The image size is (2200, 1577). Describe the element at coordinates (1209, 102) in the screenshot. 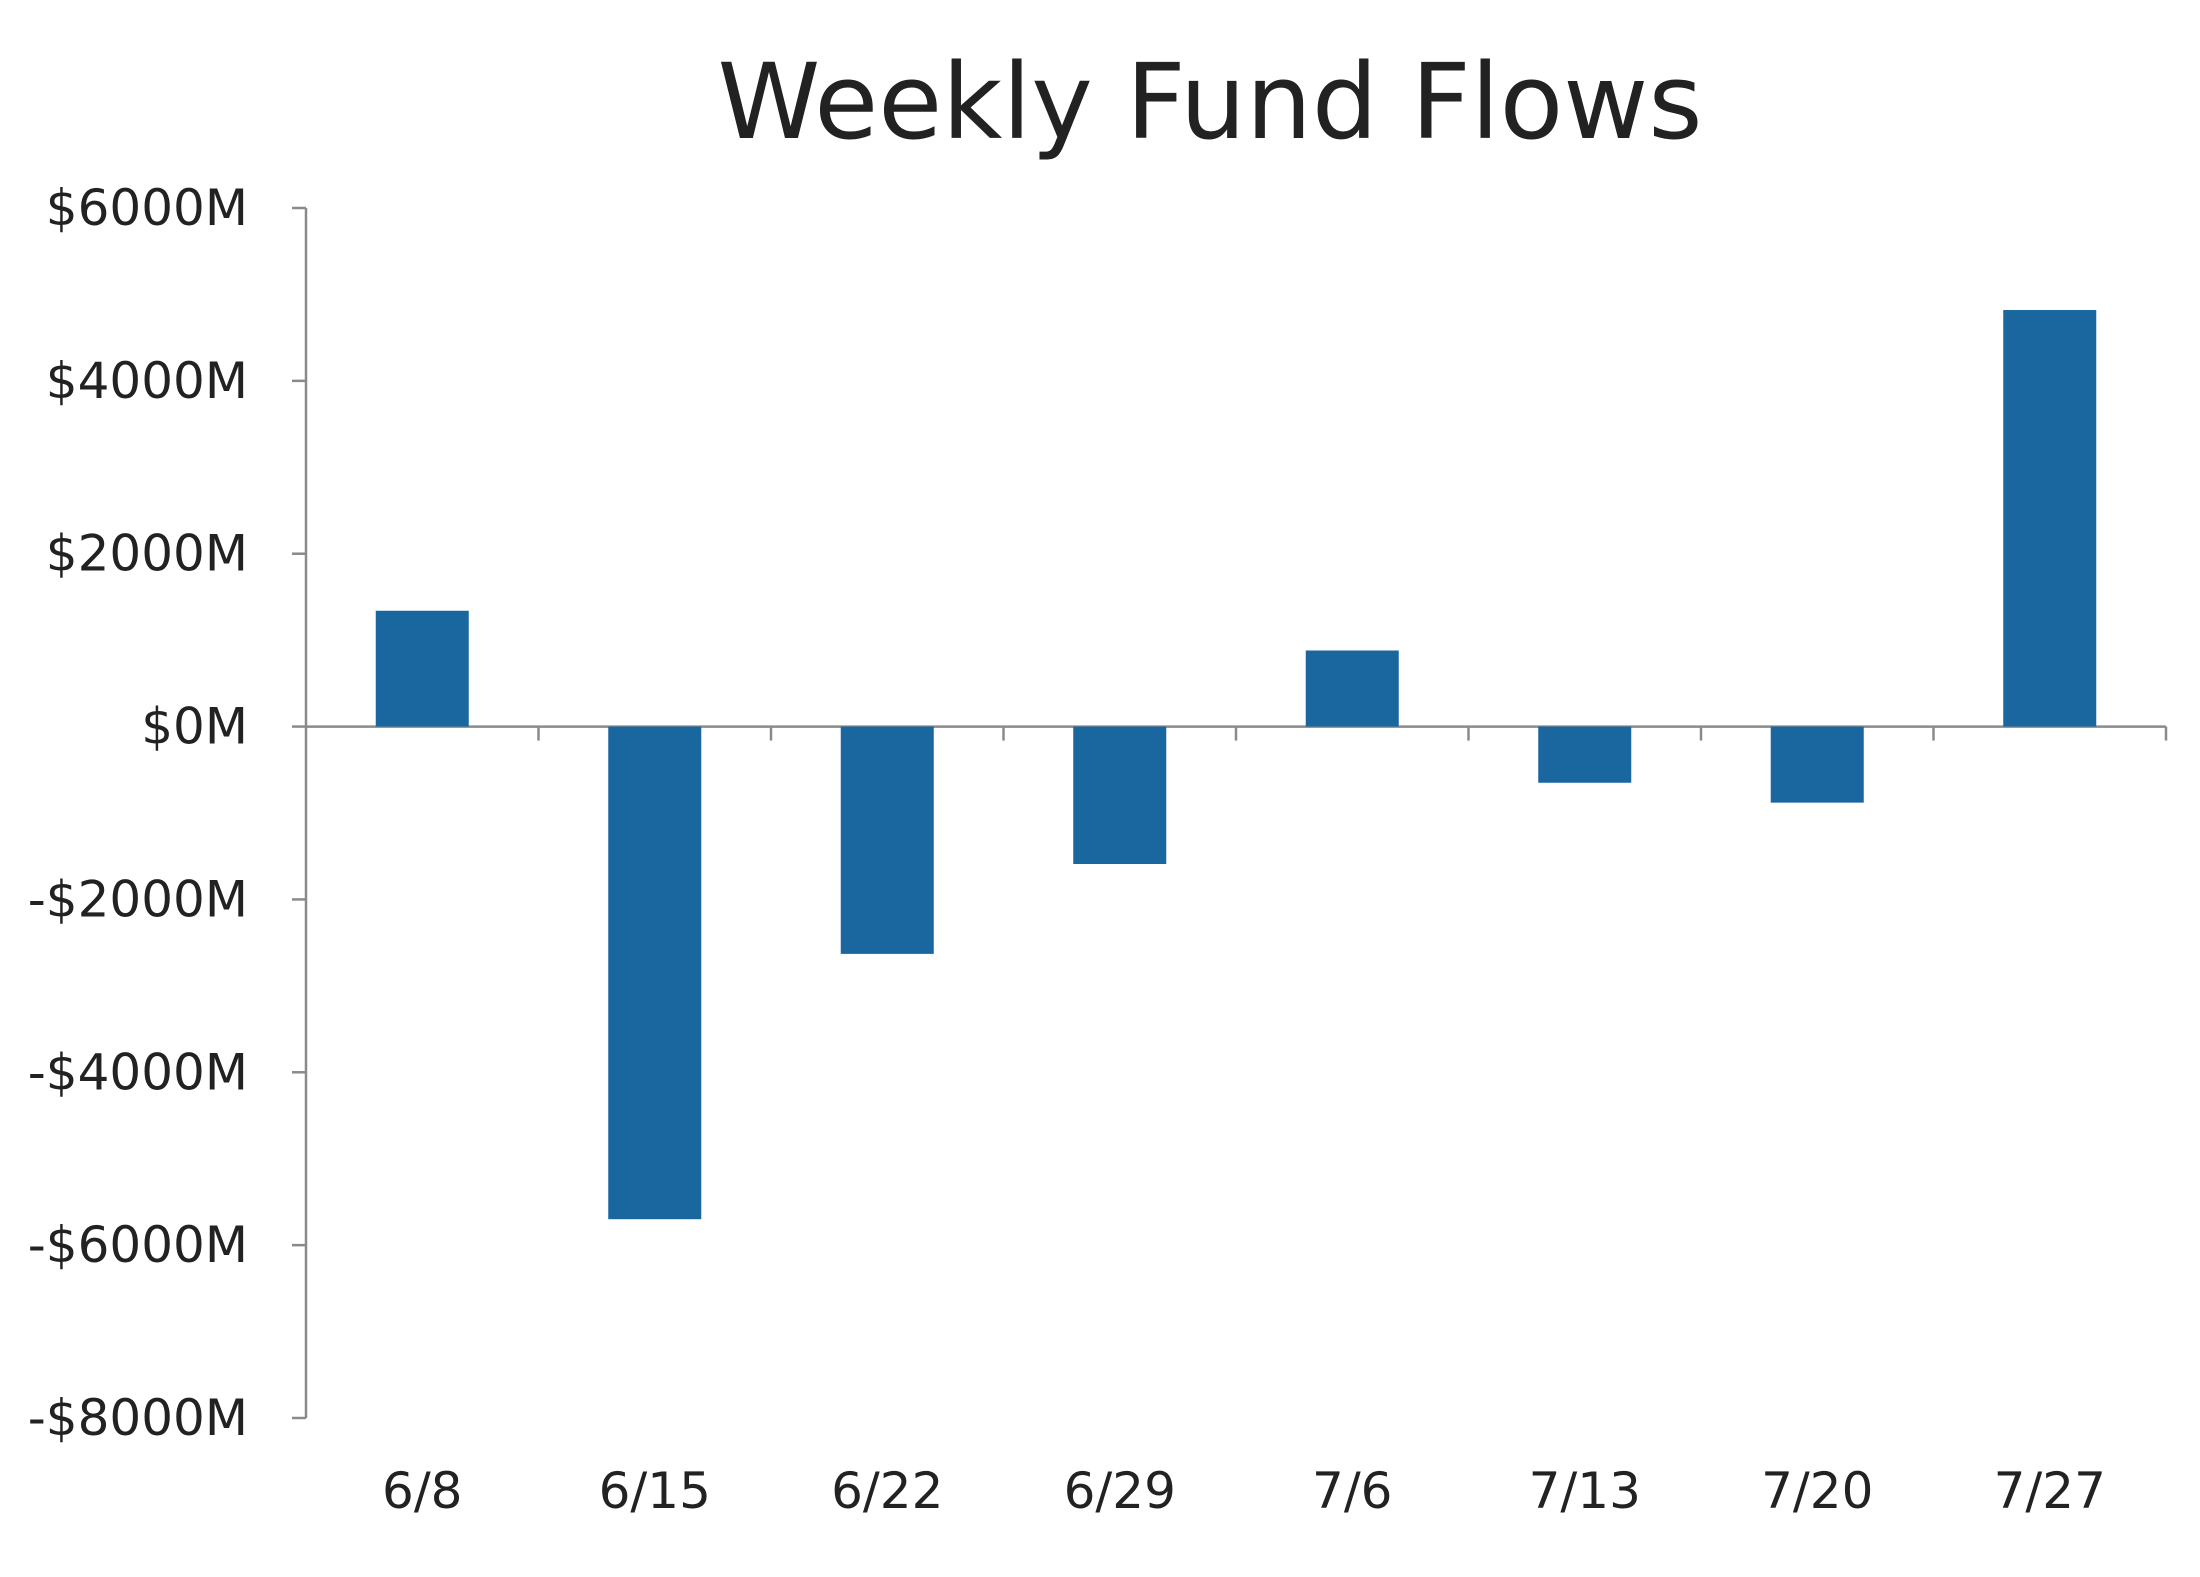

I see `chart-title: Weekly Fund Flows` at that location.